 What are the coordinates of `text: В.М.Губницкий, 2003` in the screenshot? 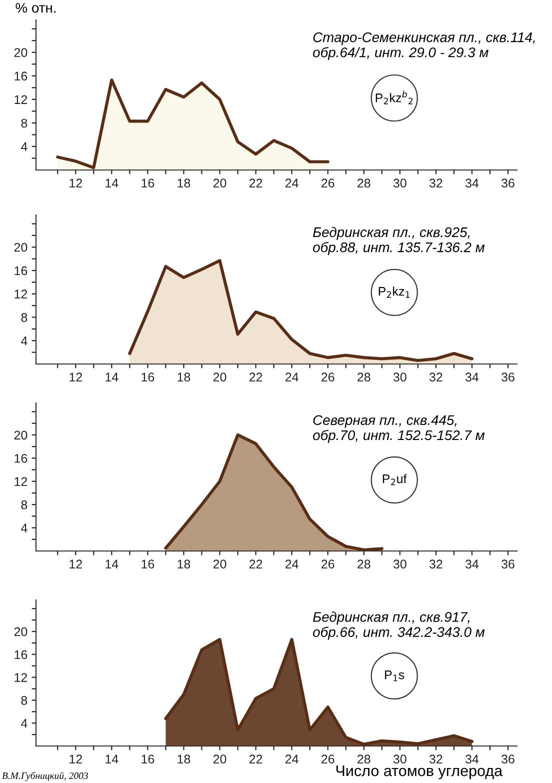 It's located at (45, 776).